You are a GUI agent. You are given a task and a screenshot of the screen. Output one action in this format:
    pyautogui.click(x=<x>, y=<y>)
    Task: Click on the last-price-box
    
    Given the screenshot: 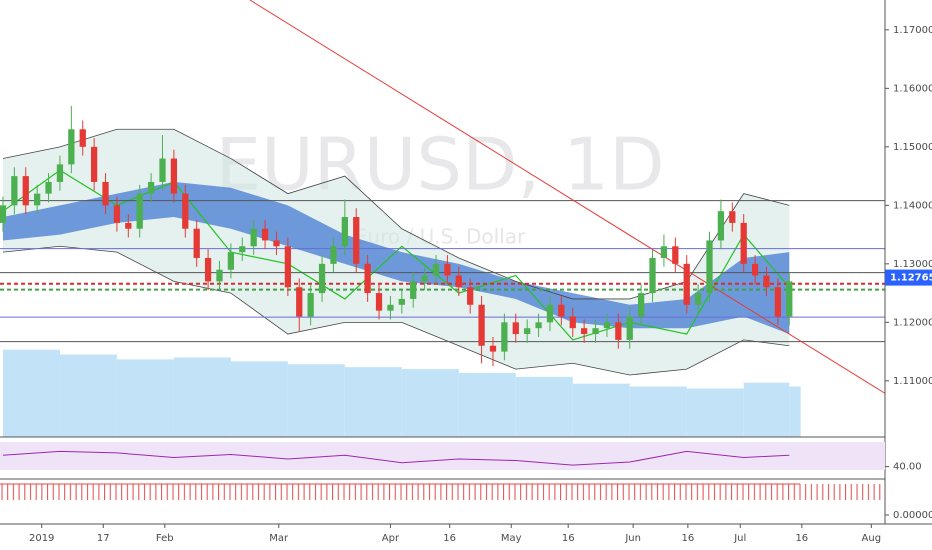 What is the action you would take?
    pyautogui.click(x=908, y=277)
    